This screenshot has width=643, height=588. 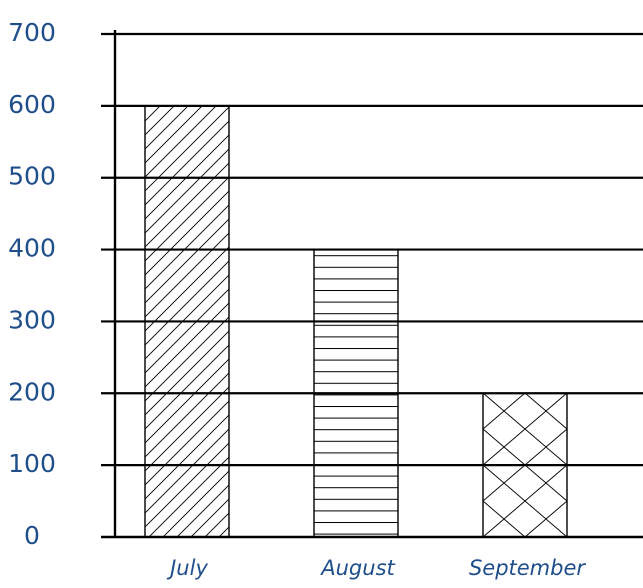 What do you see at coordinates (32, 319) in the screenshot?
I see `y-tick-label-3: 300` at bounding box center [32, 319].